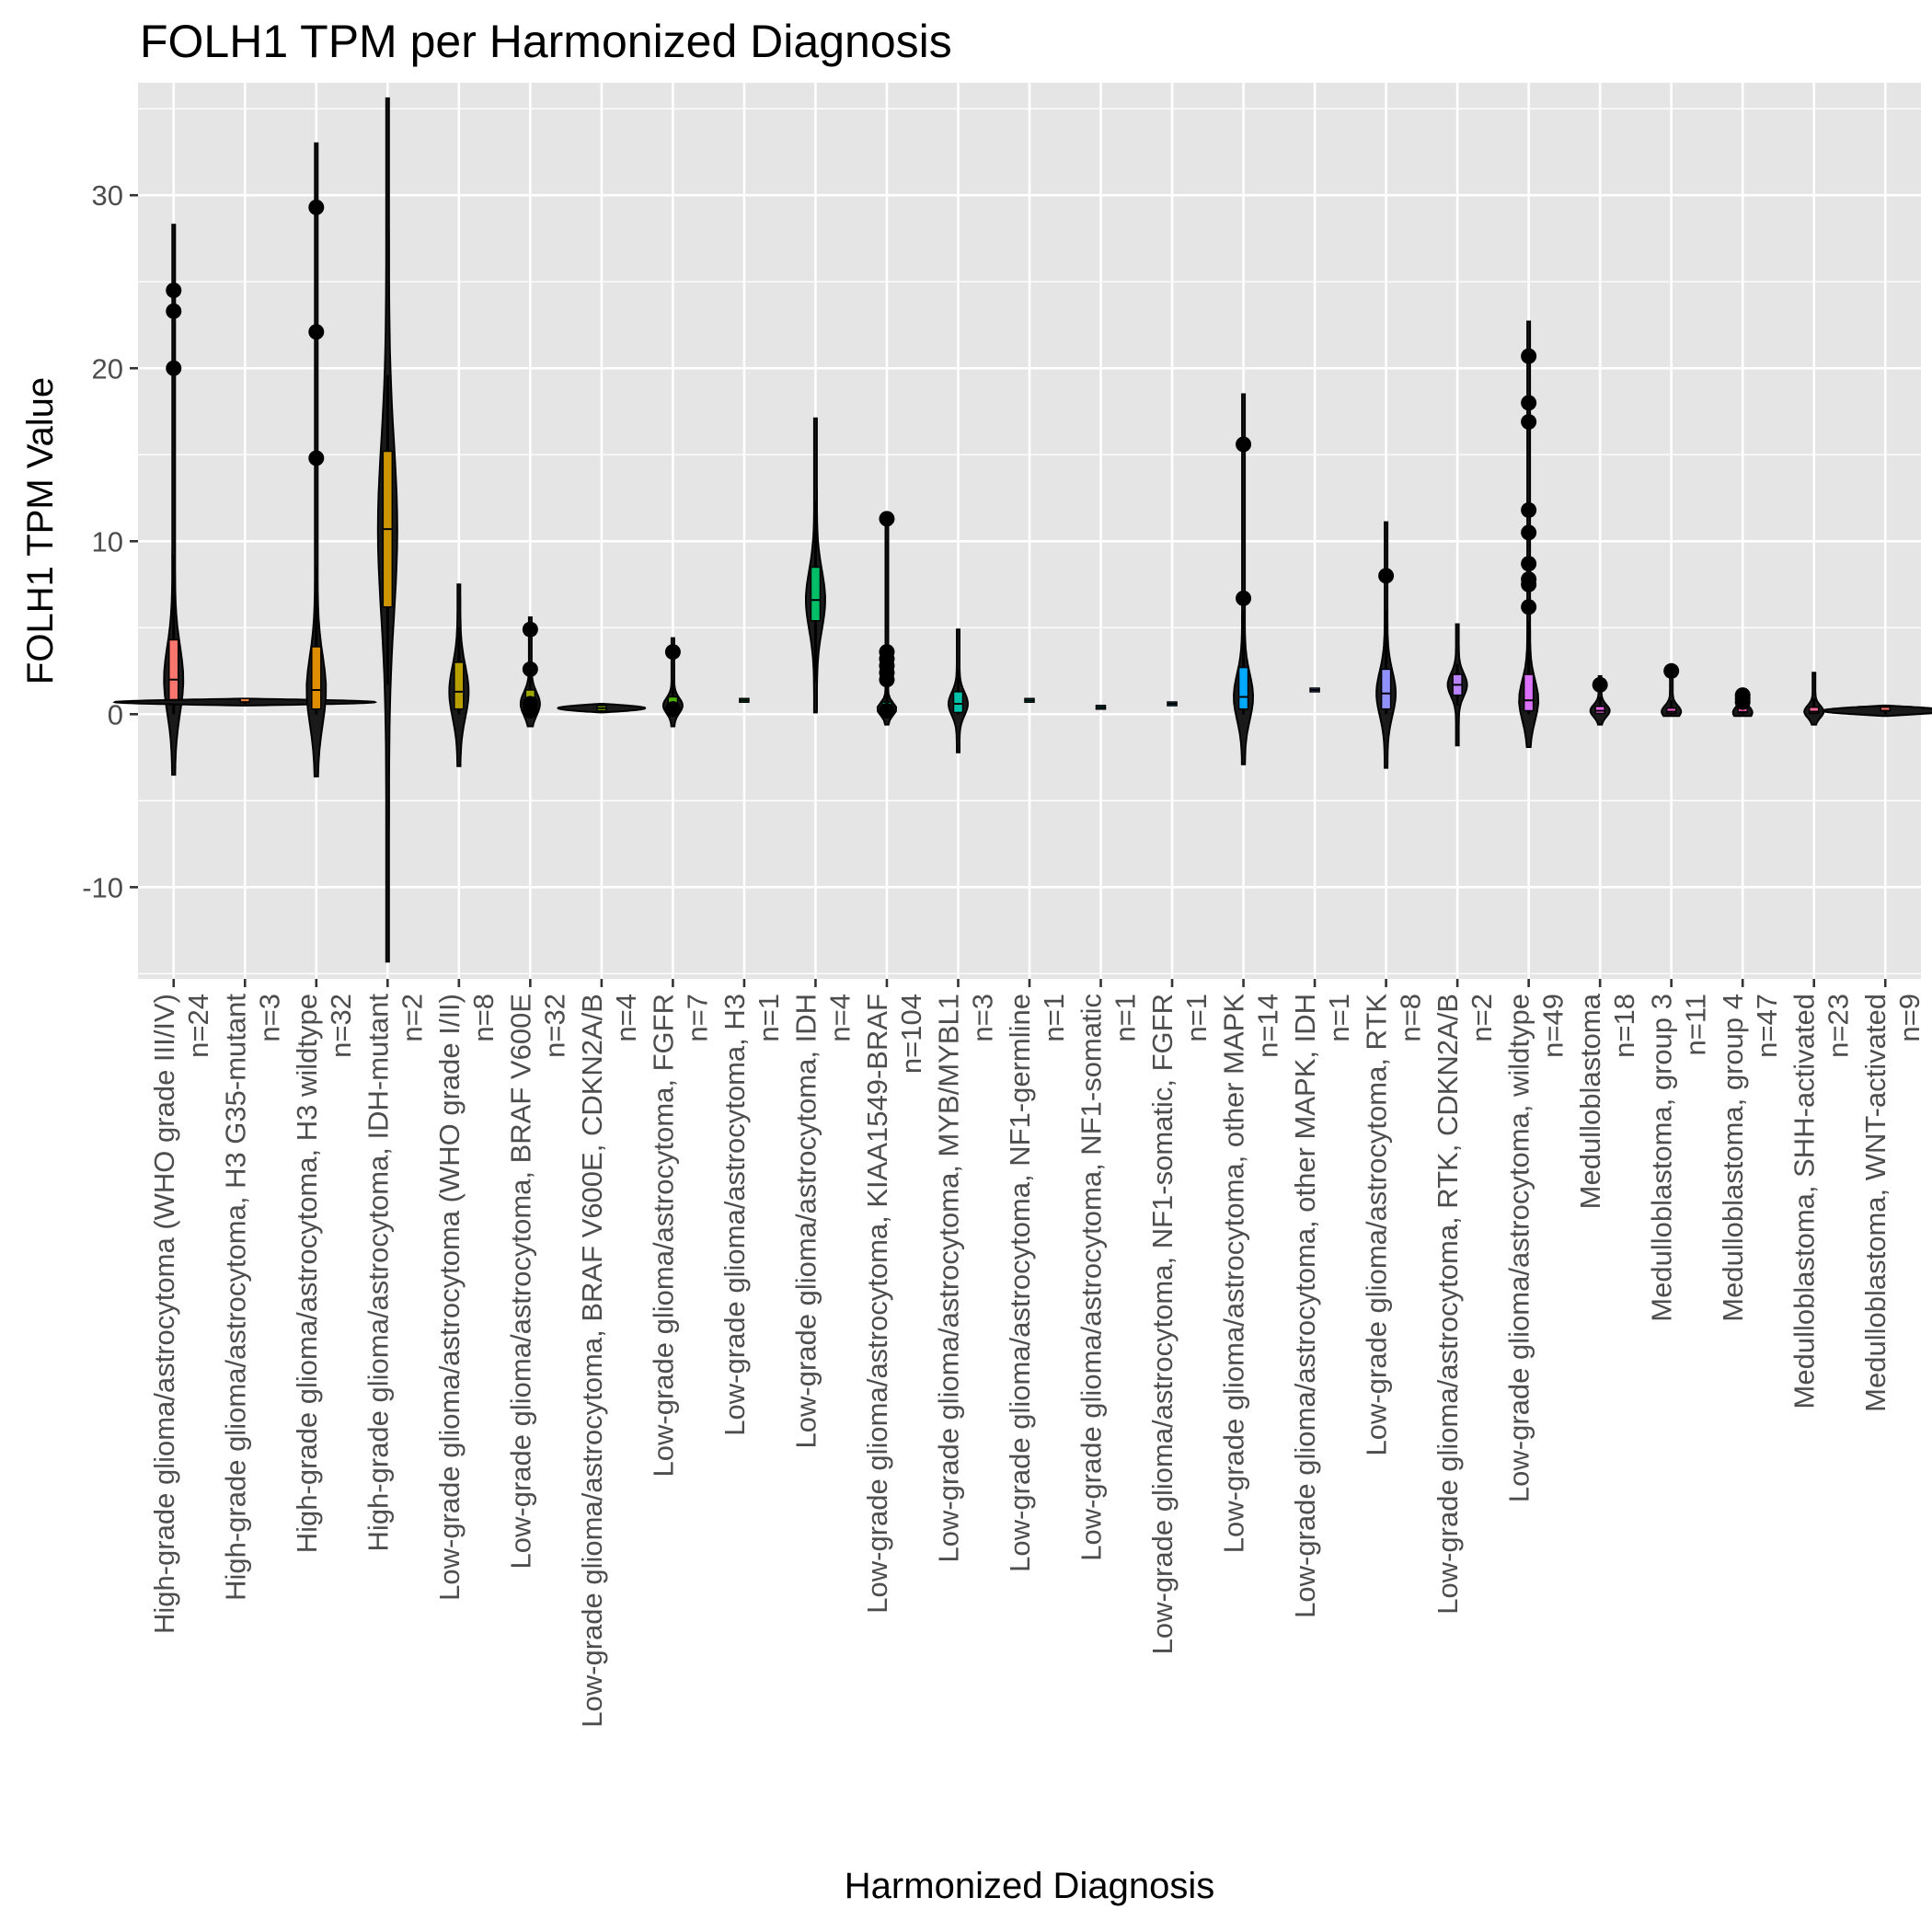  Describe the element at coordinates (107, 195) in the screenshot. I see `y-tick-label: 30` at that location.